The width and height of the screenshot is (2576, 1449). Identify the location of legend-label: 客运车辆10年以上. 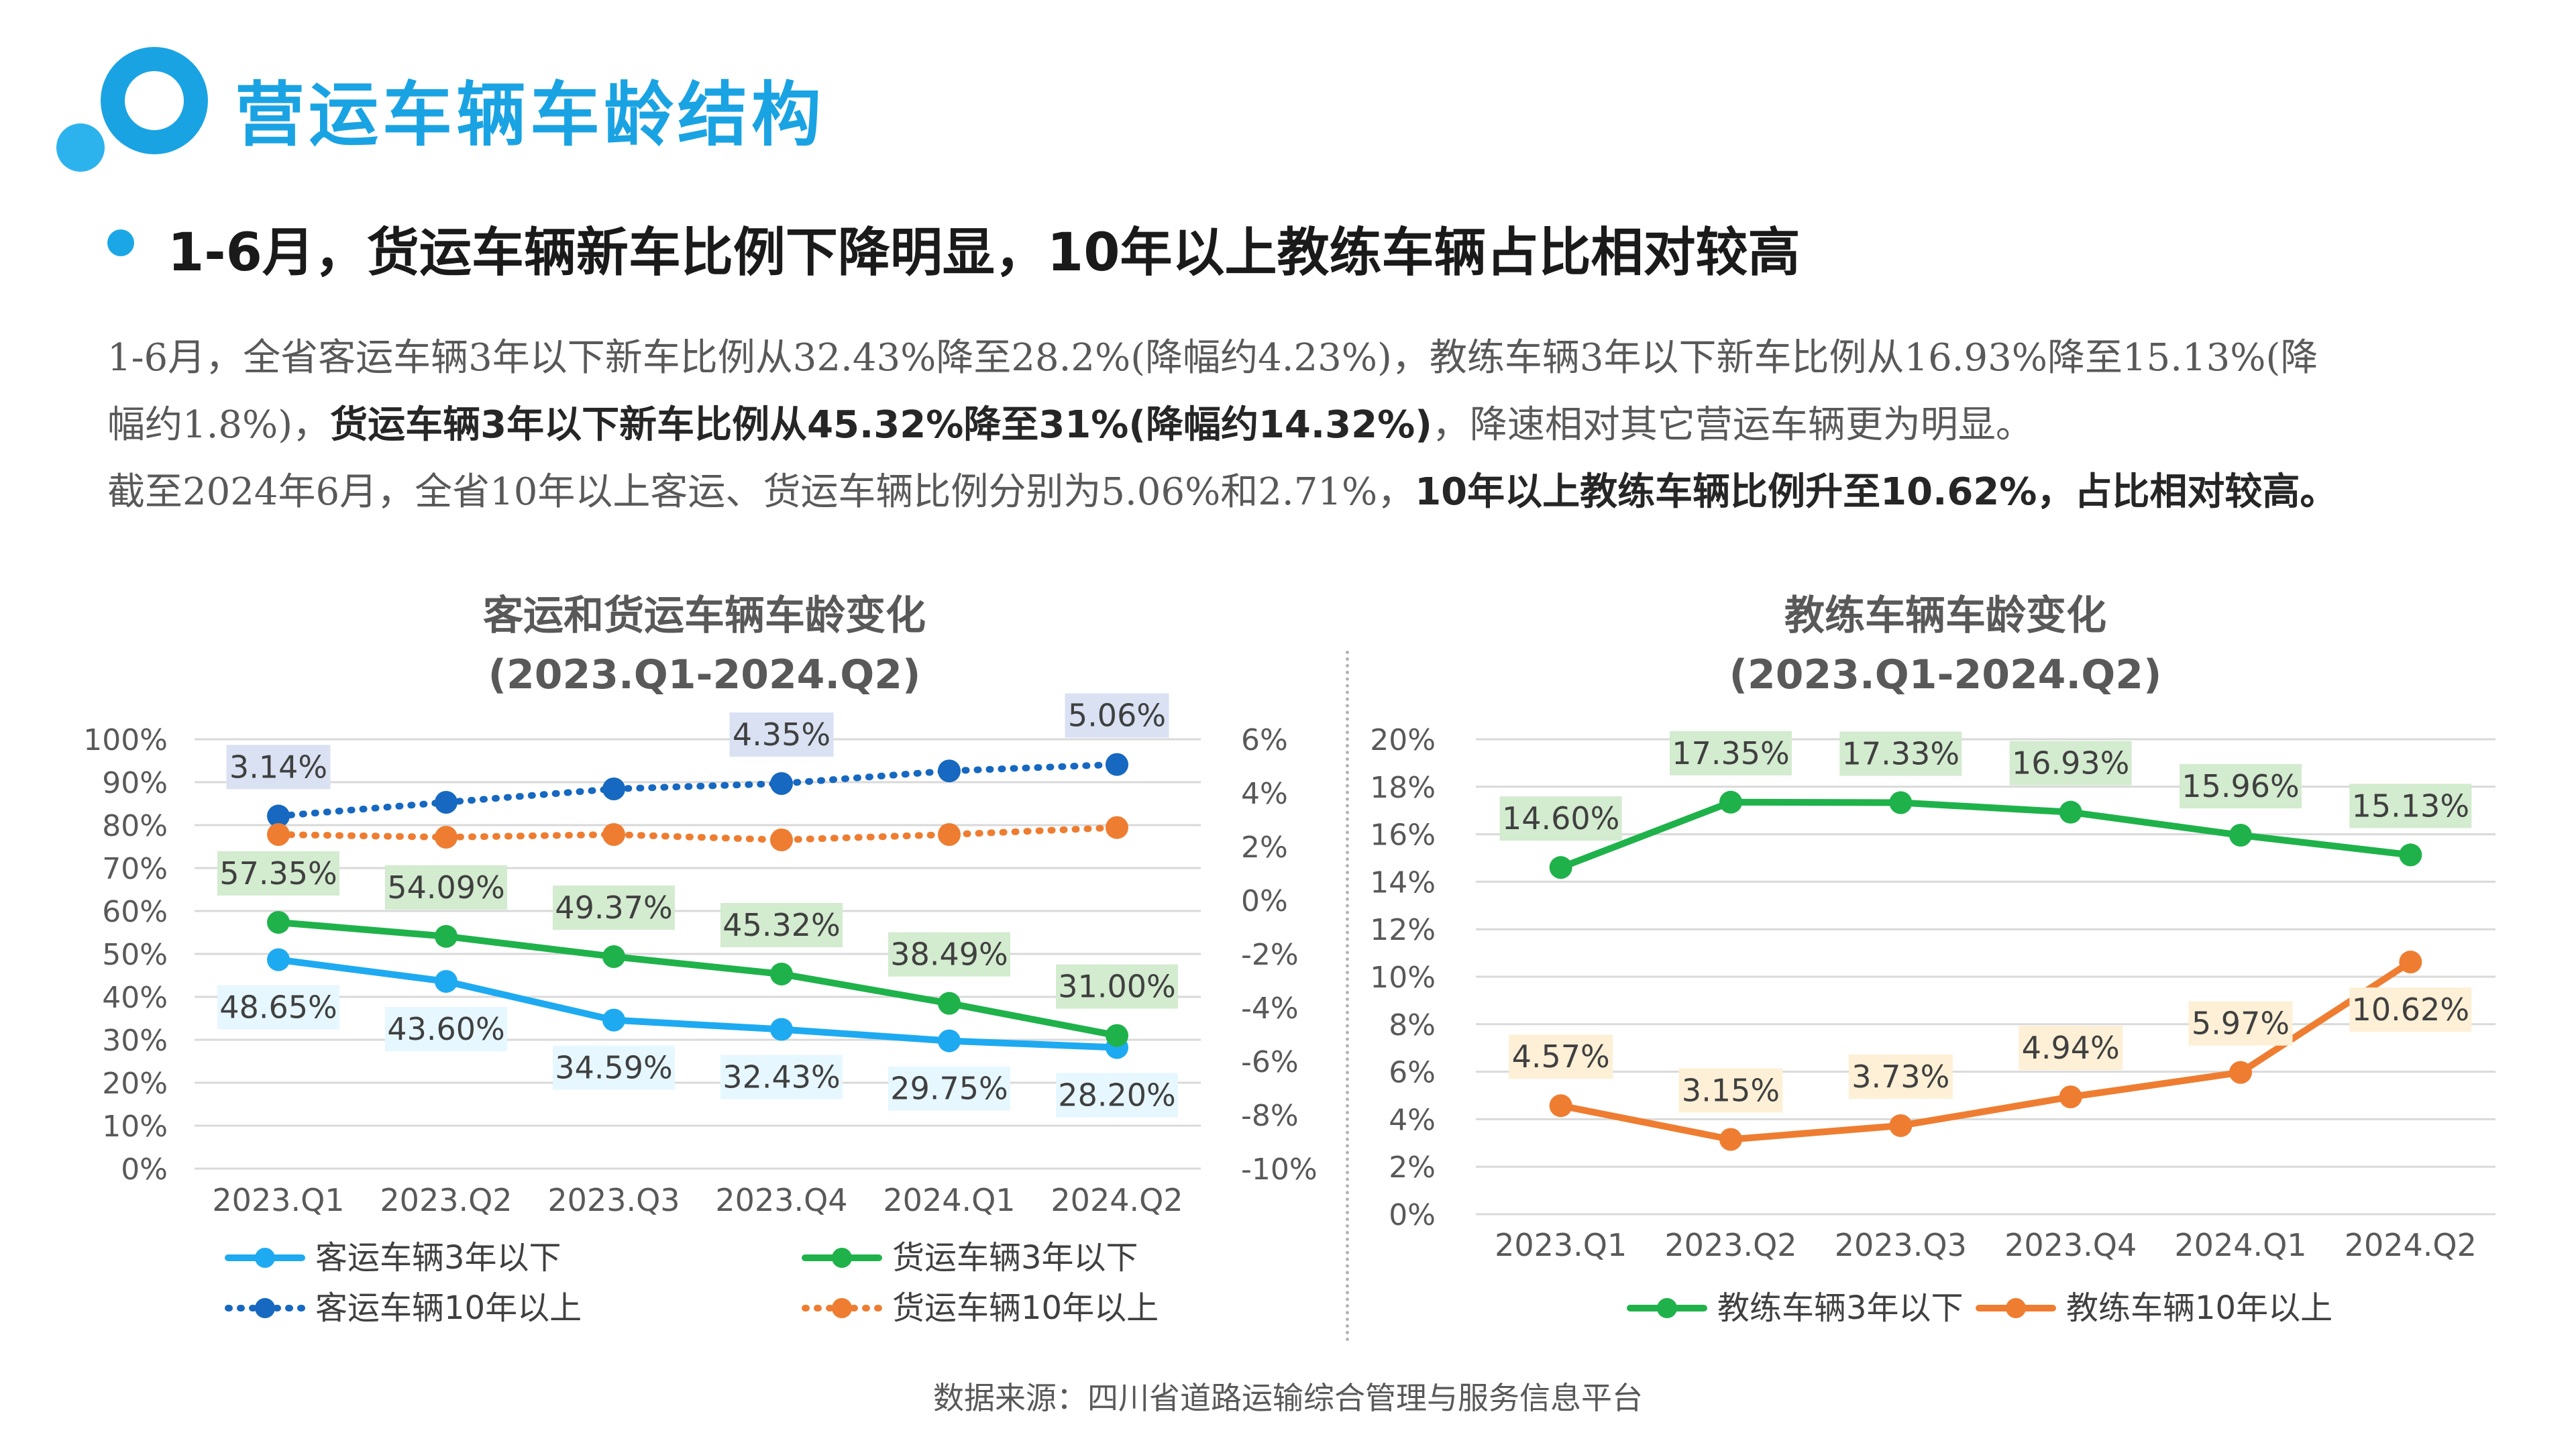
(448, 1308).